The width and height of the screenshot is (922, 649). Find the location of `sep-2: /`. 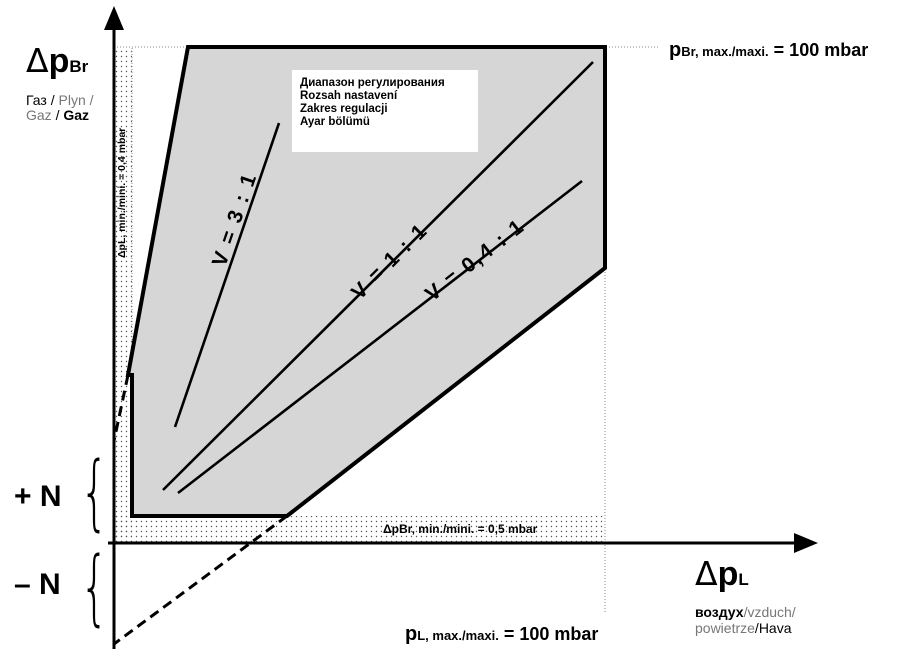

sep-2: / is located at coordinates (57, 115).